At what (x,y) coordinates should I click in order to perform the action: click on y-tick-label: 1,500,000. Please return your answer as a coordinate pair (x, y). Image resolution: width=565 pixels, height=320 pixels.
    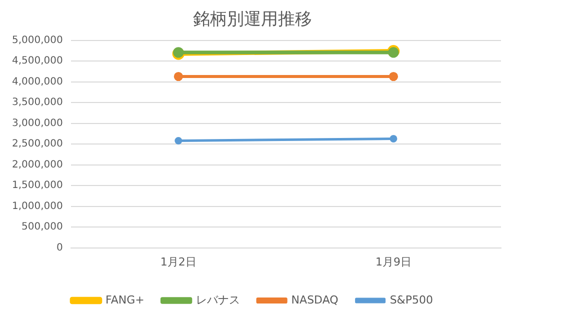
    Looking at the image, I should click on (37, 186).